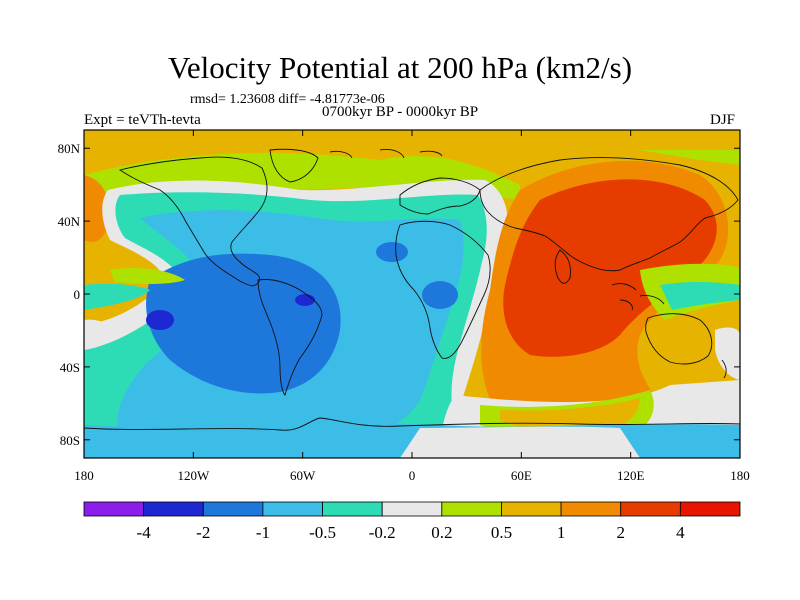 This screenshot has height=600, width=800. Describe the element at coordinates (77, 294) in the screenshot. I see `lat-tick-label: 0` at that location.